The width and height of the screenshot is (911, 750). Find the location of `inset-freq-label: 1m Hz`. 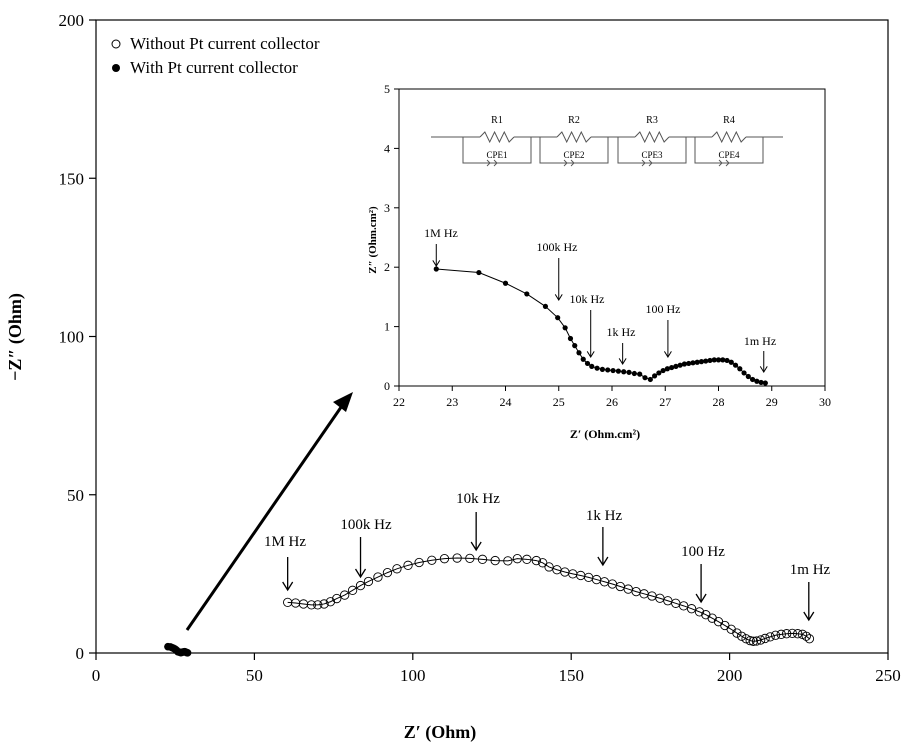

inset-freq-label: 1m Hz is located at coordinates (760, 341).